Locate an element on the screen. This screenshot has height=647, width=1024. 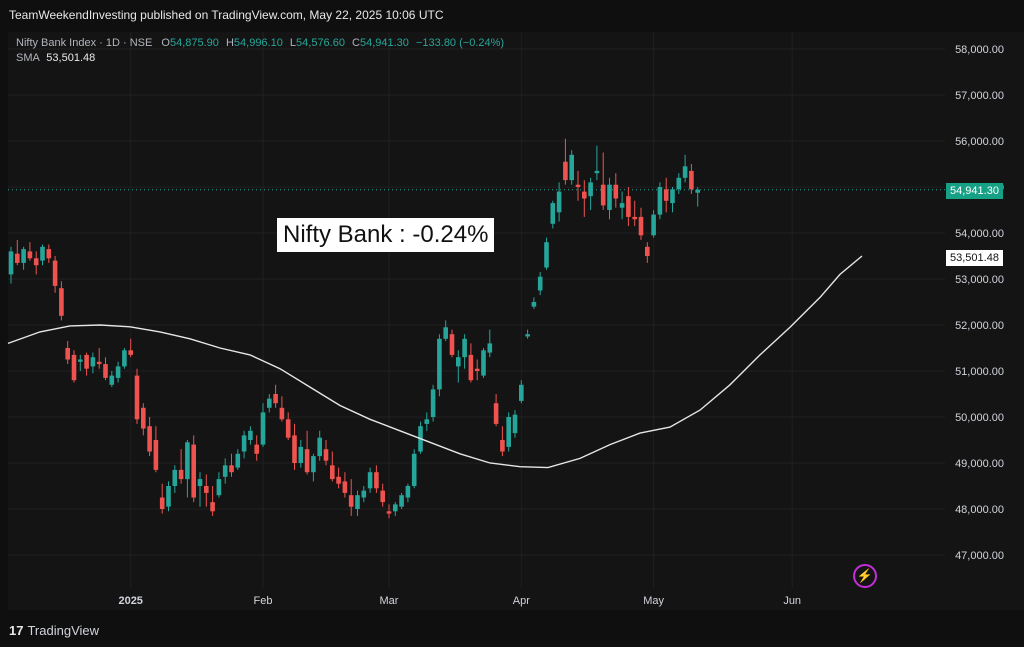
tradingview-logo-icon: 17 is located at coordinates (16, 630).